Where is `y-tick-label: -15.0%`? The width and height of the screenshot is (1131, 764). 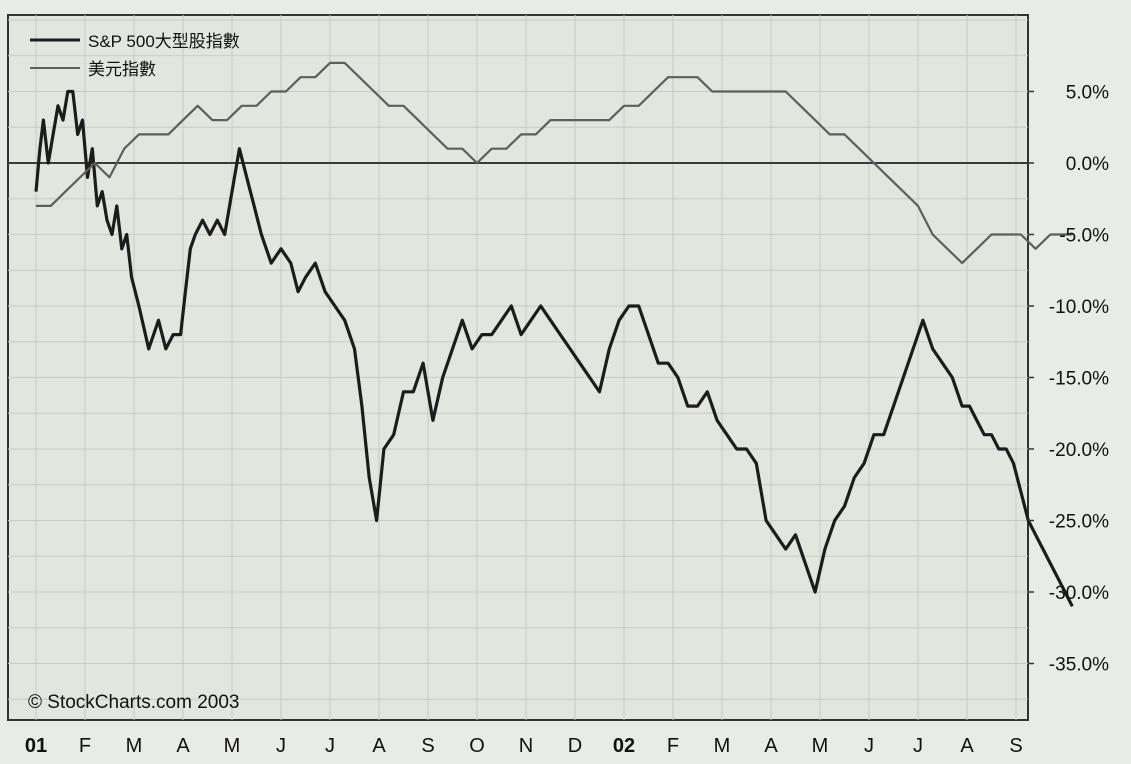
y-tick-label: -15.0% is located at coordinates (1079, 379).